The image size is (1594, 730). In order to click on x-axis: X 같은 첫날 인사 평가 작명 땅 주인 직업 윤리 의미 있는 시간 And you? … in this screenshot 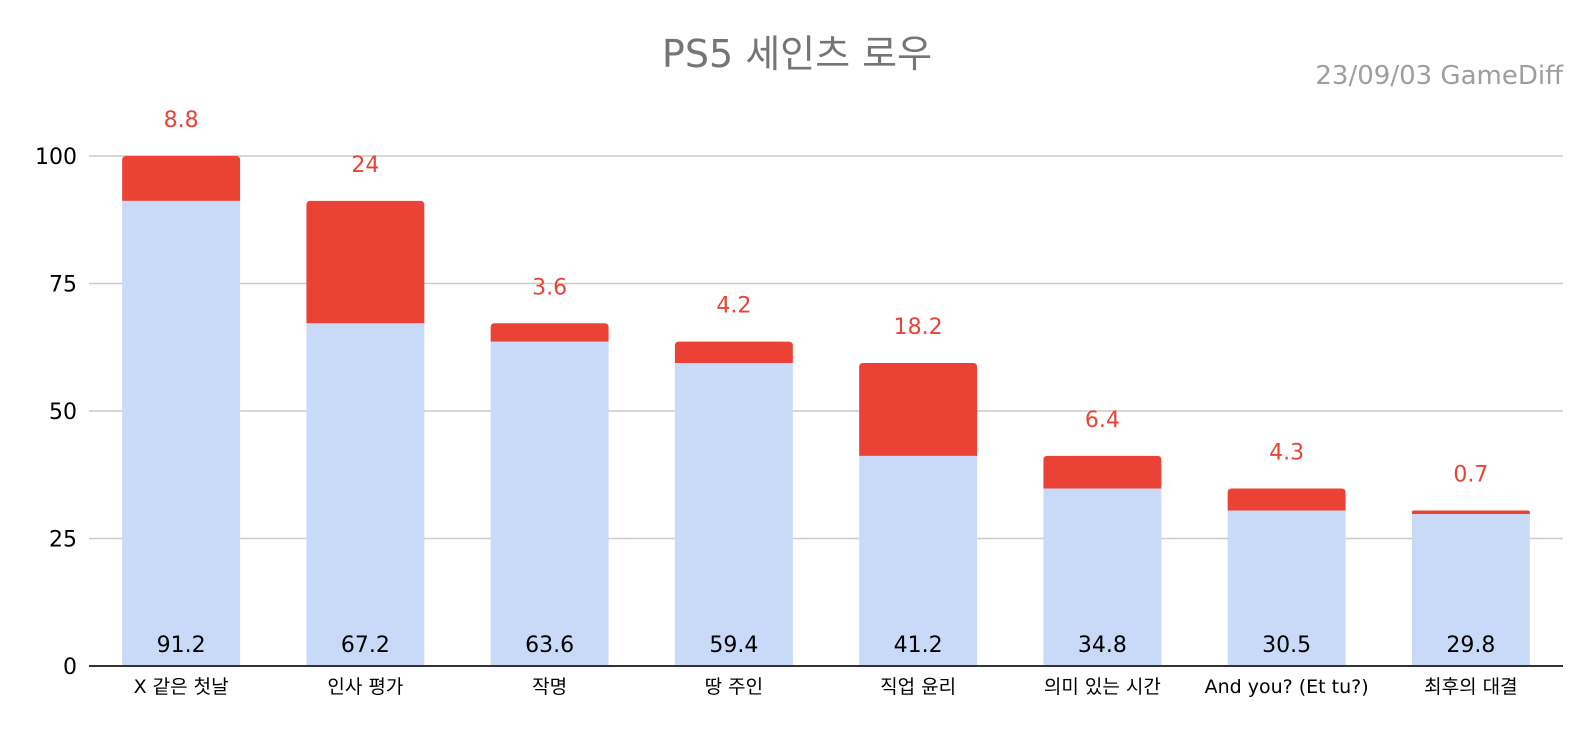, I will do `click(826, 681)`.